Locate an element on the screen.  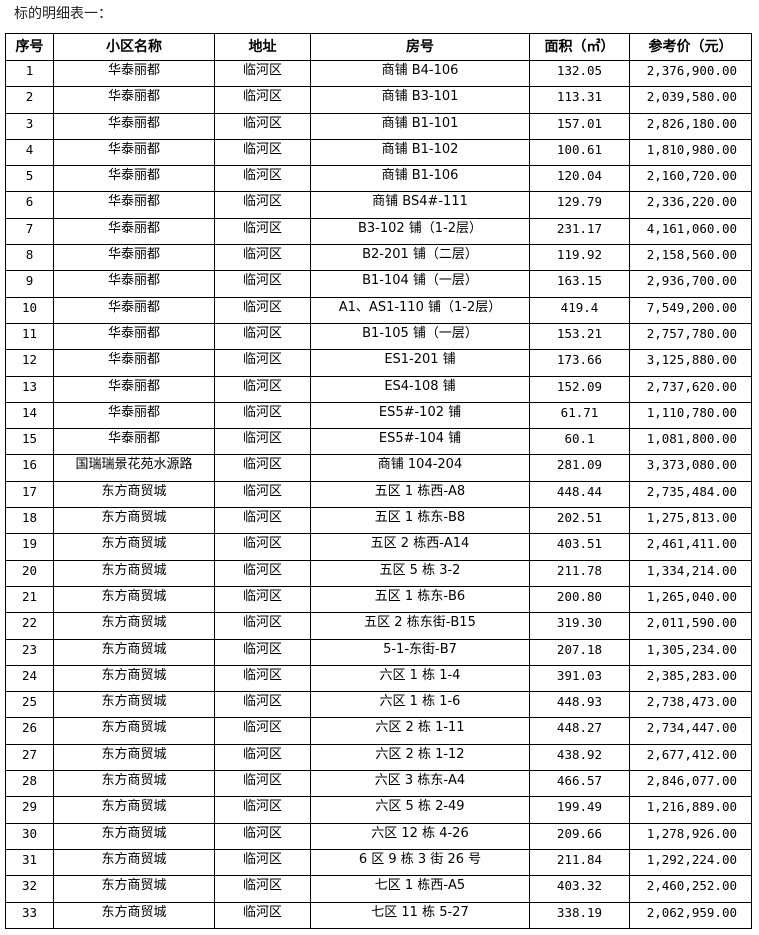
cell-area: 319.30 is located at coordinates (579, 626).